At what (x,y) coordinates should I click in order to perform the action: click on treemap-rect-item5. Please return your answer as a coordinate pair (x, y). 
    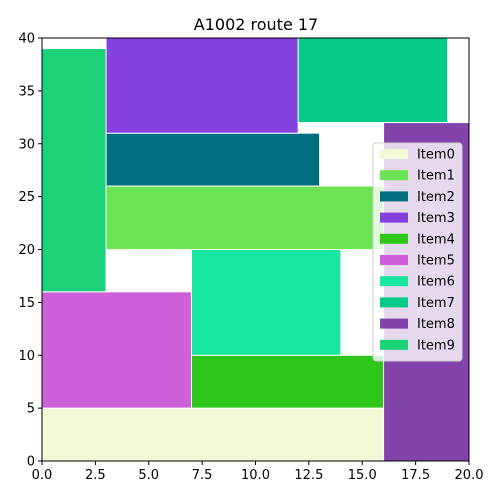
    Looking at the image, I should click on (116, 350).